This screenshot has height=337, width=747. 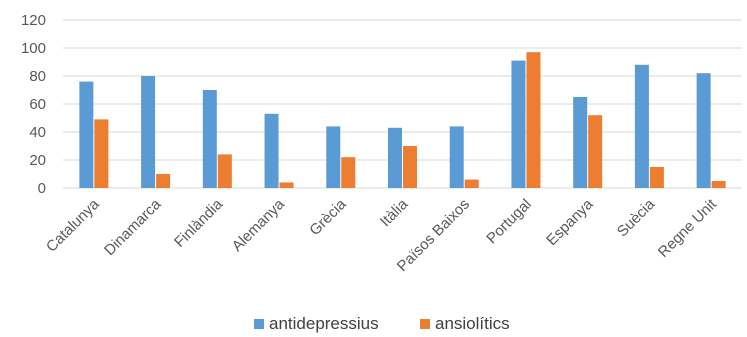 What do you see at coordinates (324, 323) in the screenshot?
I see `legend-label: antidepressius` at bounding box center [324, 323].